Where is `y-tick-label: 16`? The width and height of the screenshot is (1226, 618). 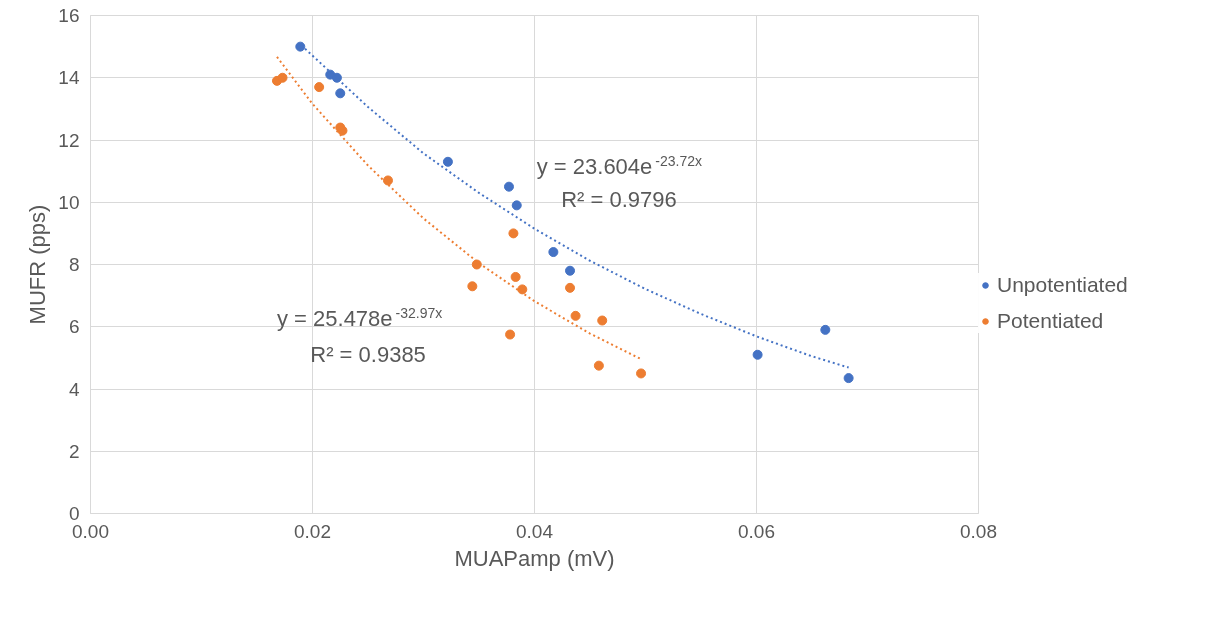
y-tick-label: 16 is located at coordinates (69, 15).